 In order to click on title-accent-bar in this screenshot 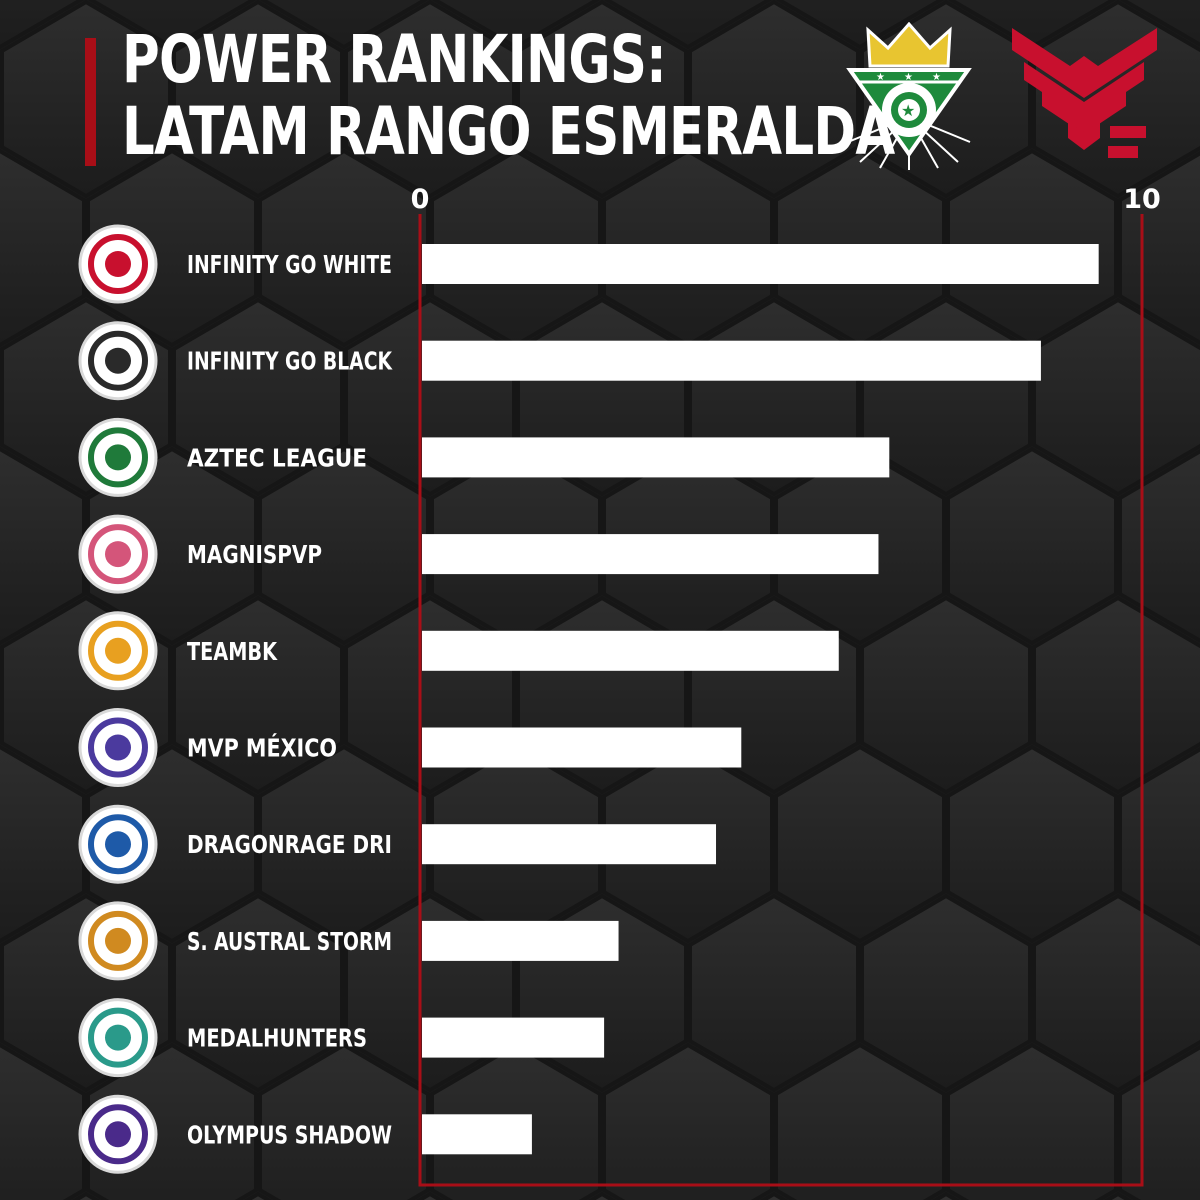, I will do `click(90, 102)`.